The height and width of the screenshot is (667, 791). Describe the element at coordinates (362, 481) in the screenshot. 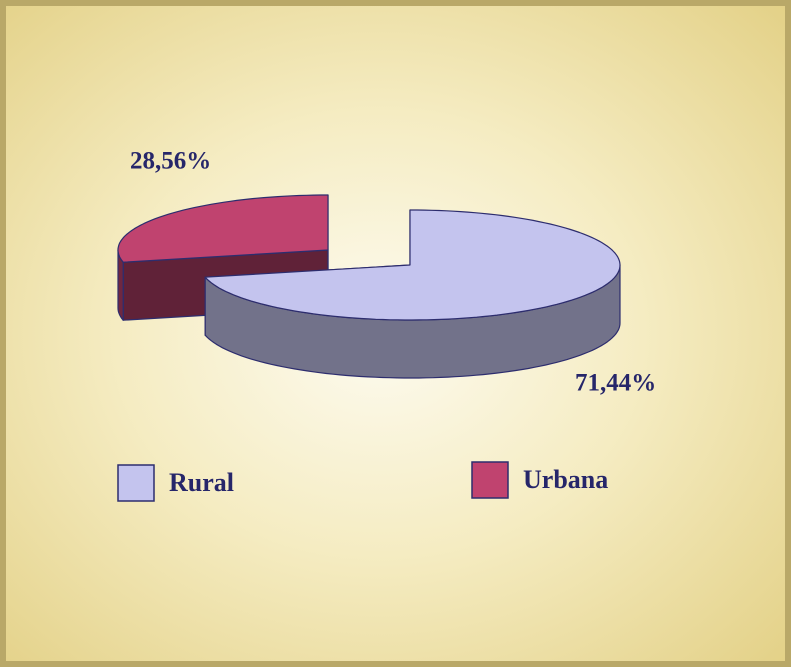

I see `legend: Rural Urbana` at that location.